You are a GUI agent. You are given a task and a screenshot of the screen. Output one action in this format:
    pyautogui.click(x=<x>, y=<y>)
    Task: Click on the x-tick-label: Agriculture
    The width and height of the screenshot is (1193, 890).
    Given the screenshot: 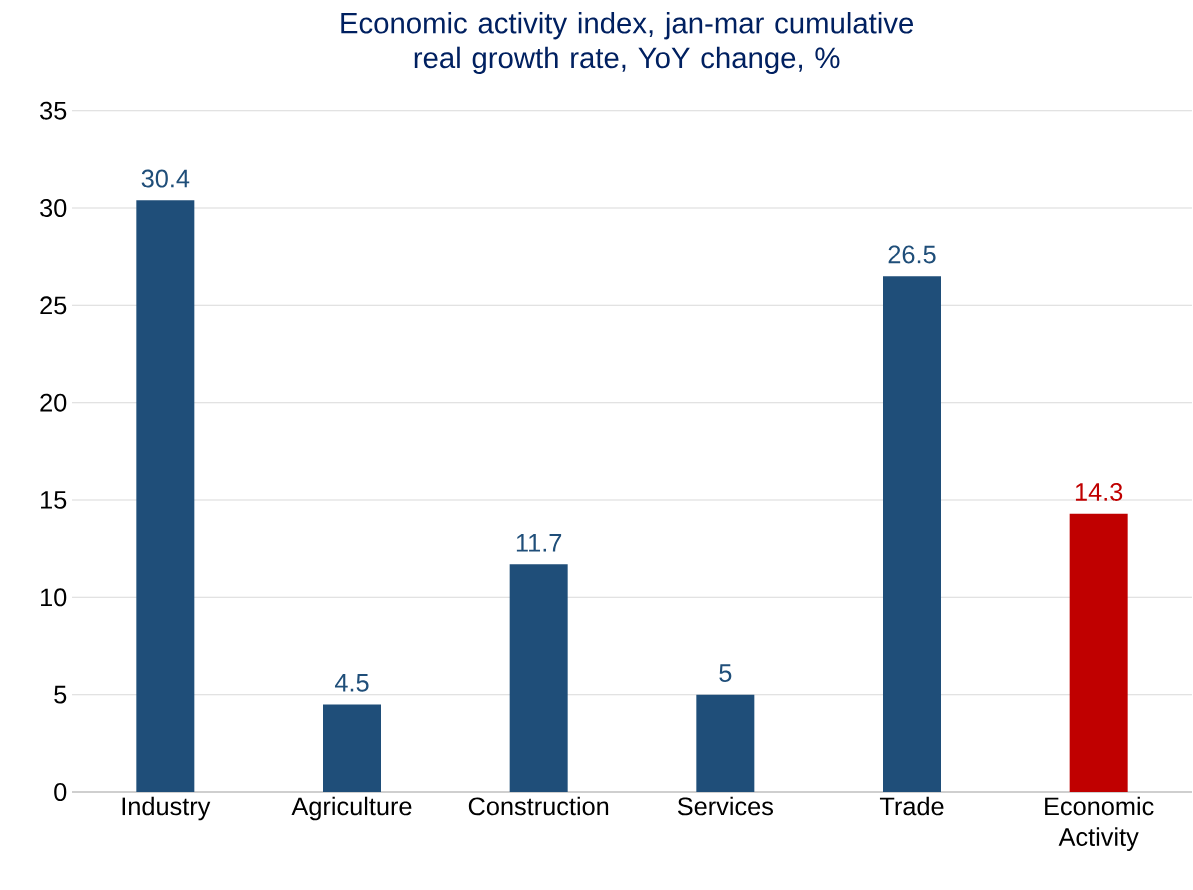 What is the action you would take?
    pyautogui.click(x=351, y=808)
    